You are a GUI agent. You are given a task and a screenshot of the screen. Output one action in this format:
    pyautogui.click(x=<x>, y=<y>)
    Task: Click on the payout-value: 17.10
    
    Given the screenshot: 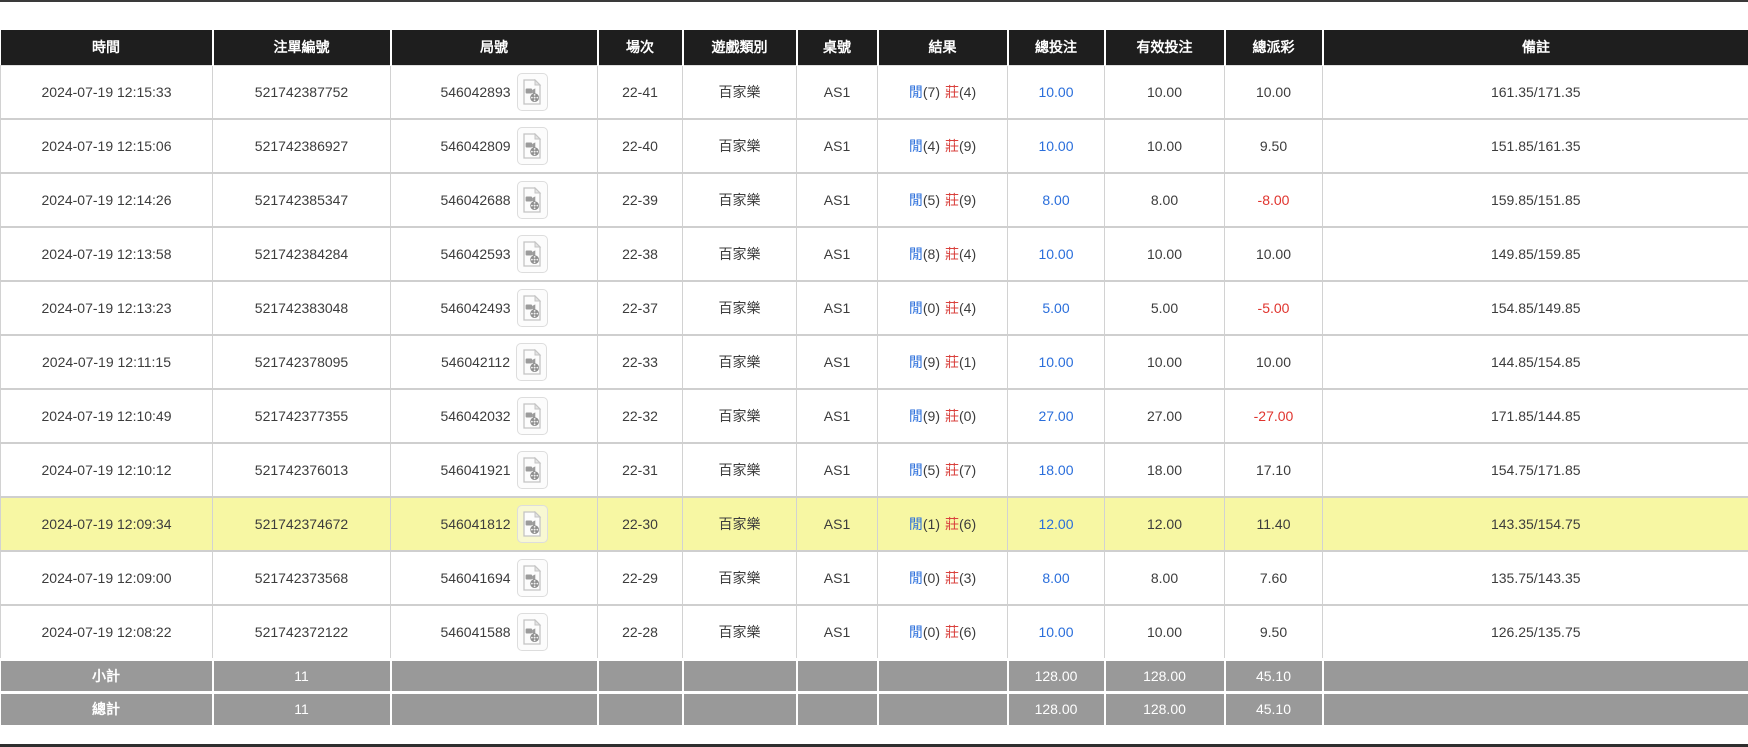 What is the action you would take?
    pyautogui.click(x=1273, y=470)
    